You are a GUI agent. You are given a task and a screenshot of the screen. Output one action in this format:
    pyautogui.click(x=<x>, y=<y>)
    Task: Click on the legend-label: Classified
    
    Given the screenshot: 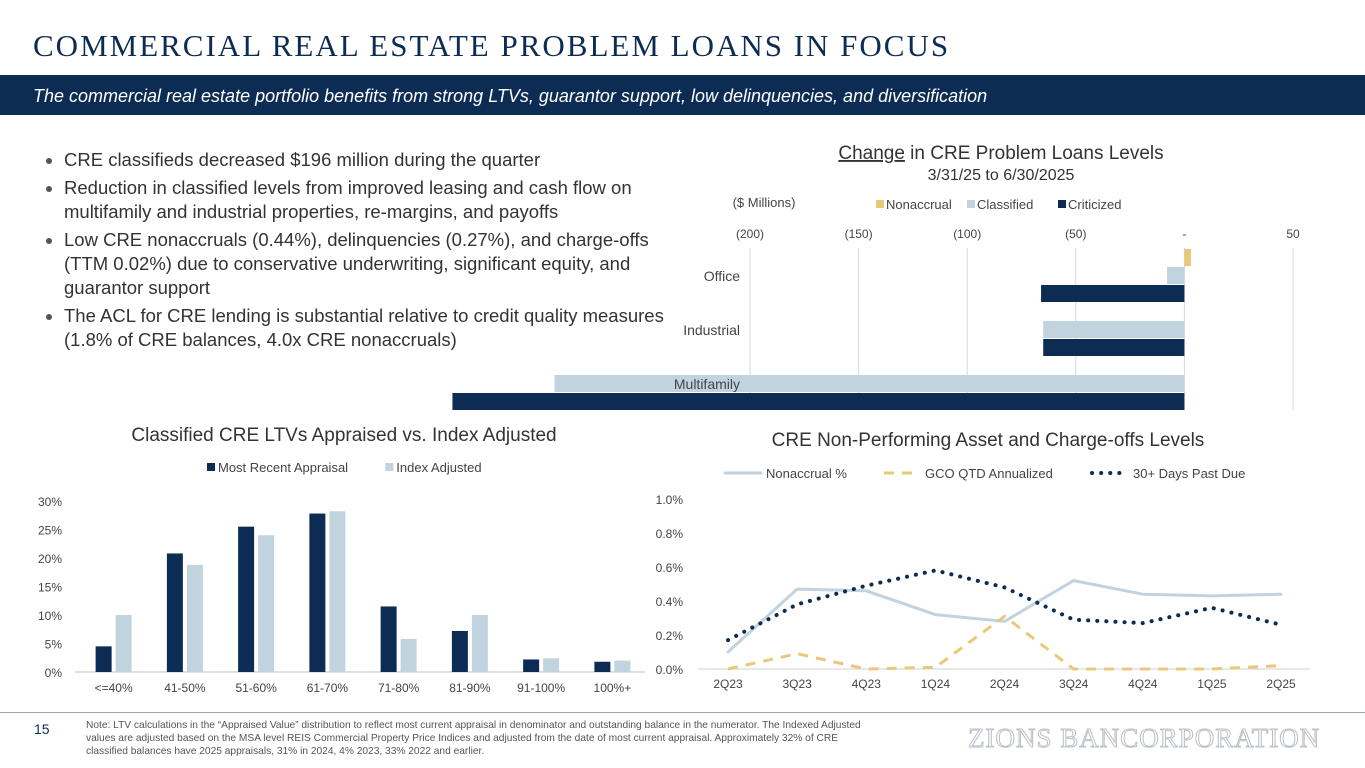 What is the action you would take?
    pyautogui.click(x=1005, y=204)
    